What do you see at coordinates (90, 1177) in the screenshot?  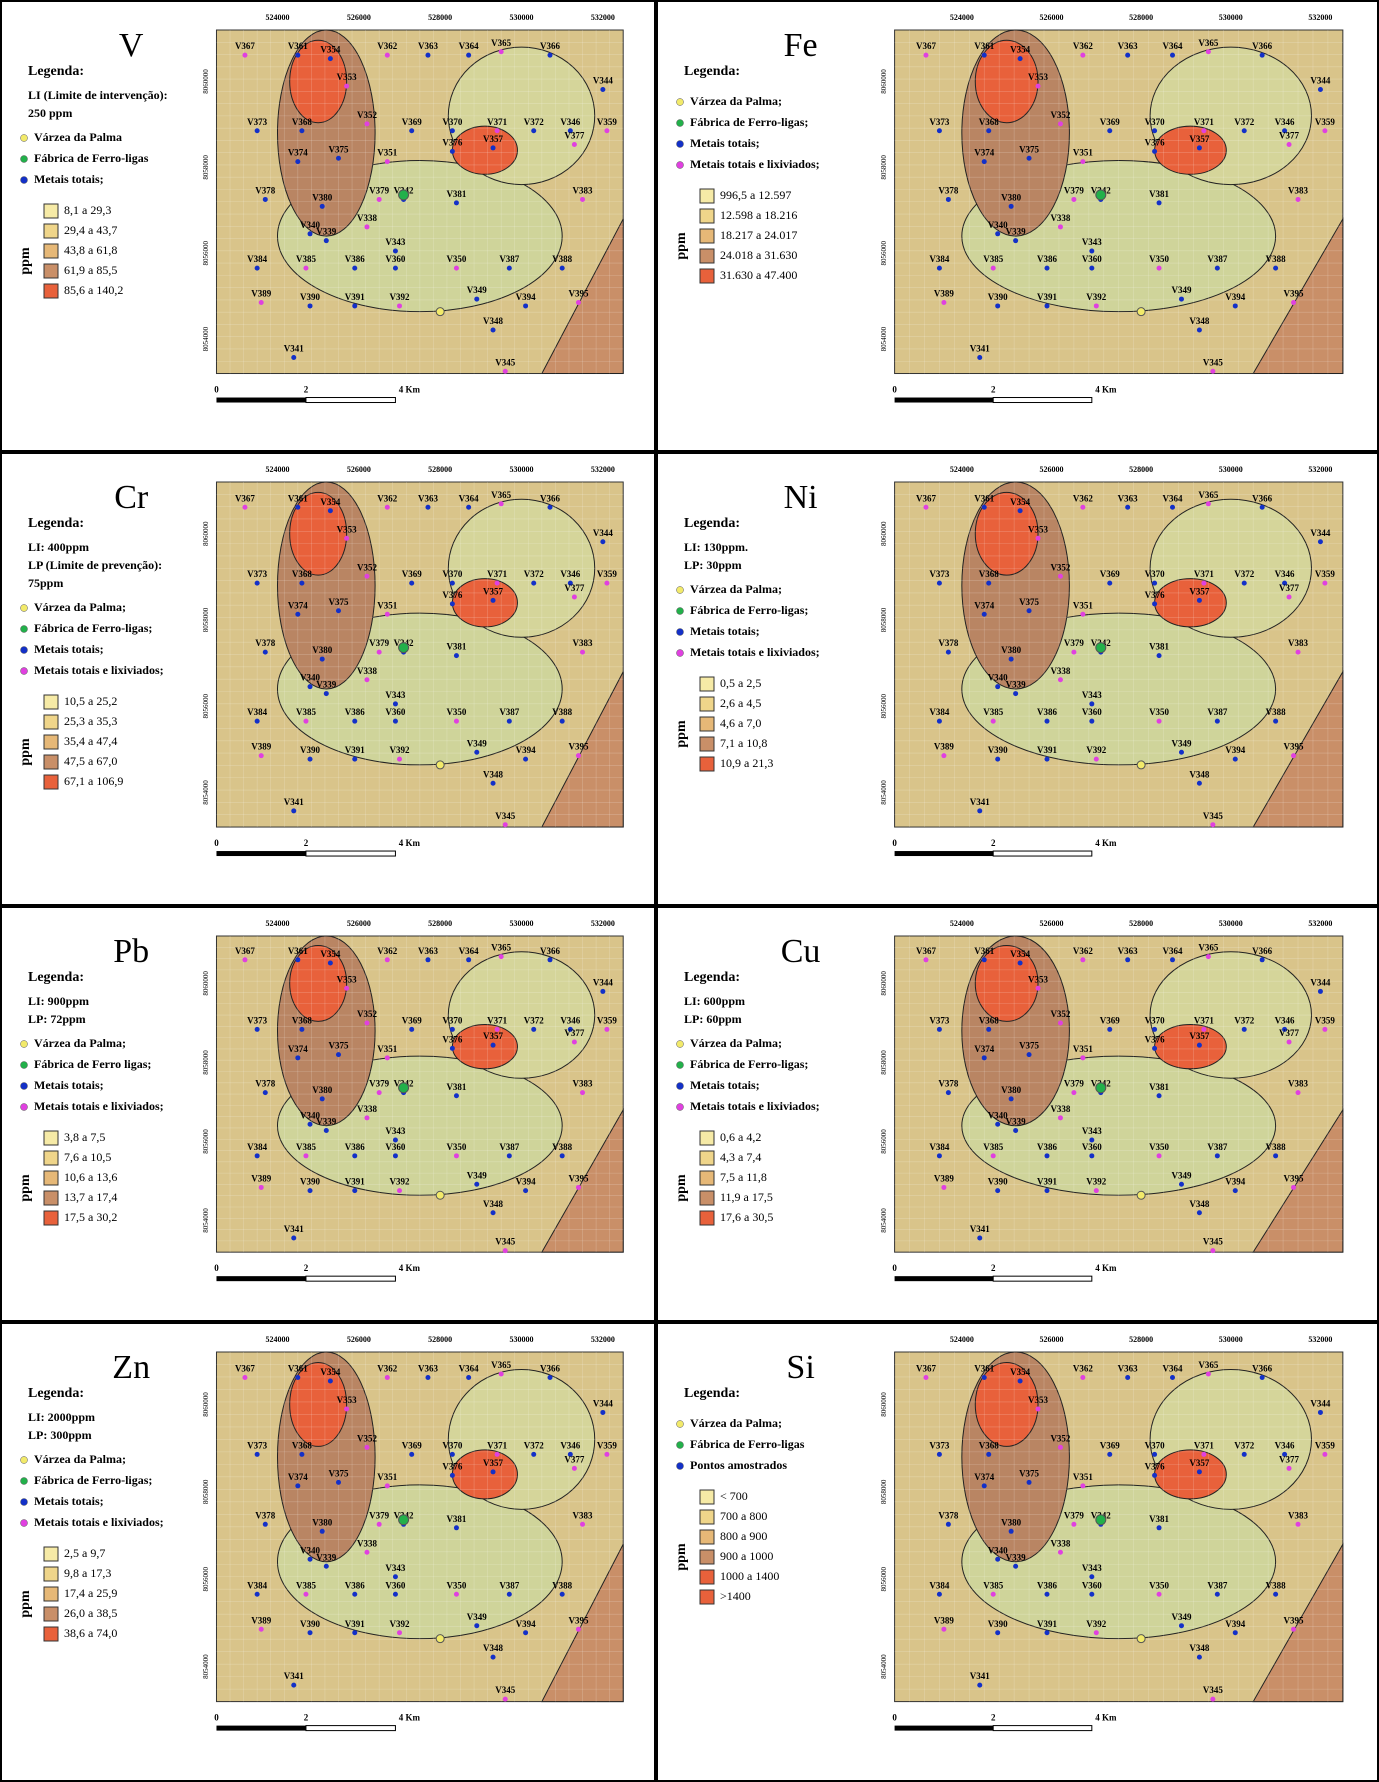 I see `class-label: 10,6 a 13,6` at bounding box center [90, 1177].